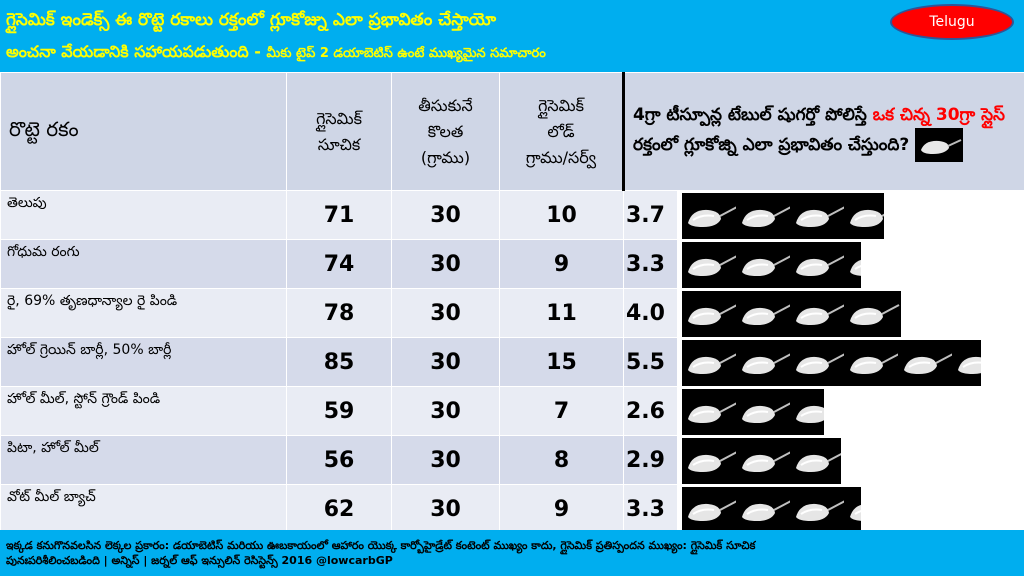 The height and width of the screenshot is (576, 1024). What do you see at coordinates (339, 362) in the screenshot?
I see `glycemic-index-value: 85` at bounding box center [339, 362].